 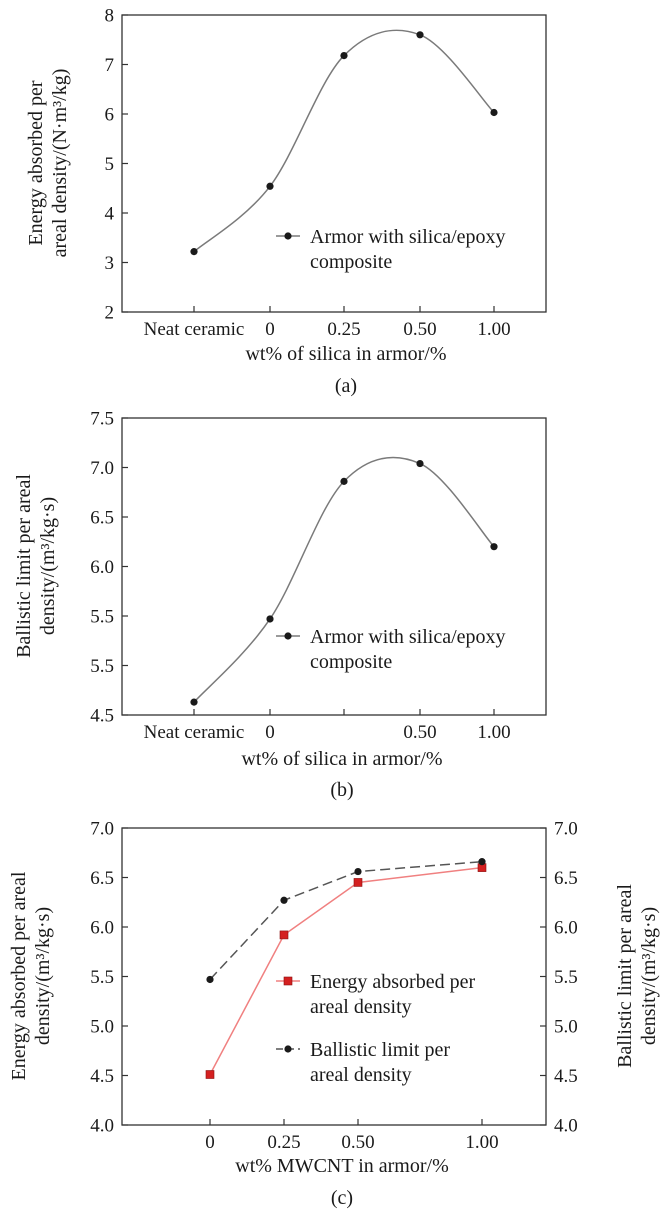 I want to click on series-points-b, so click(x=344, y=582).